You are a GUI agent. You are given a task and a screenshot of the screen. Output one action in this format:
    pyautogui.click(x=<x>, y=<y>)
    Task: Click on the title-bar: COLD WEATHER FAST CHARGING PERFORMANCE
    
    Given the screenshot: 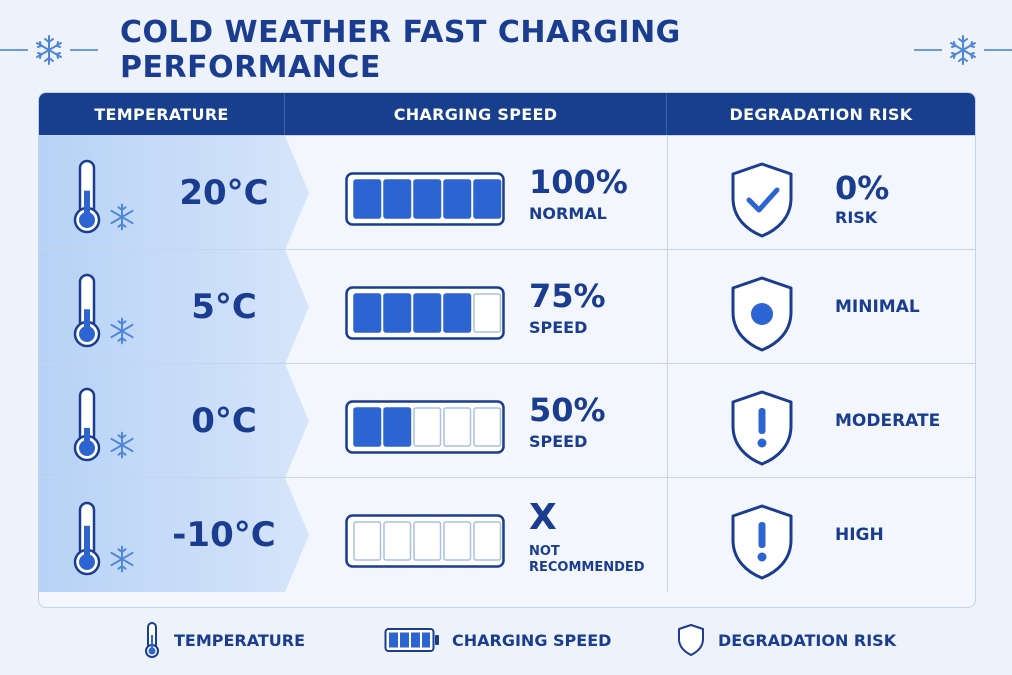 What is the action you would take?
    pyautogui.click(x=506, y=50)
    